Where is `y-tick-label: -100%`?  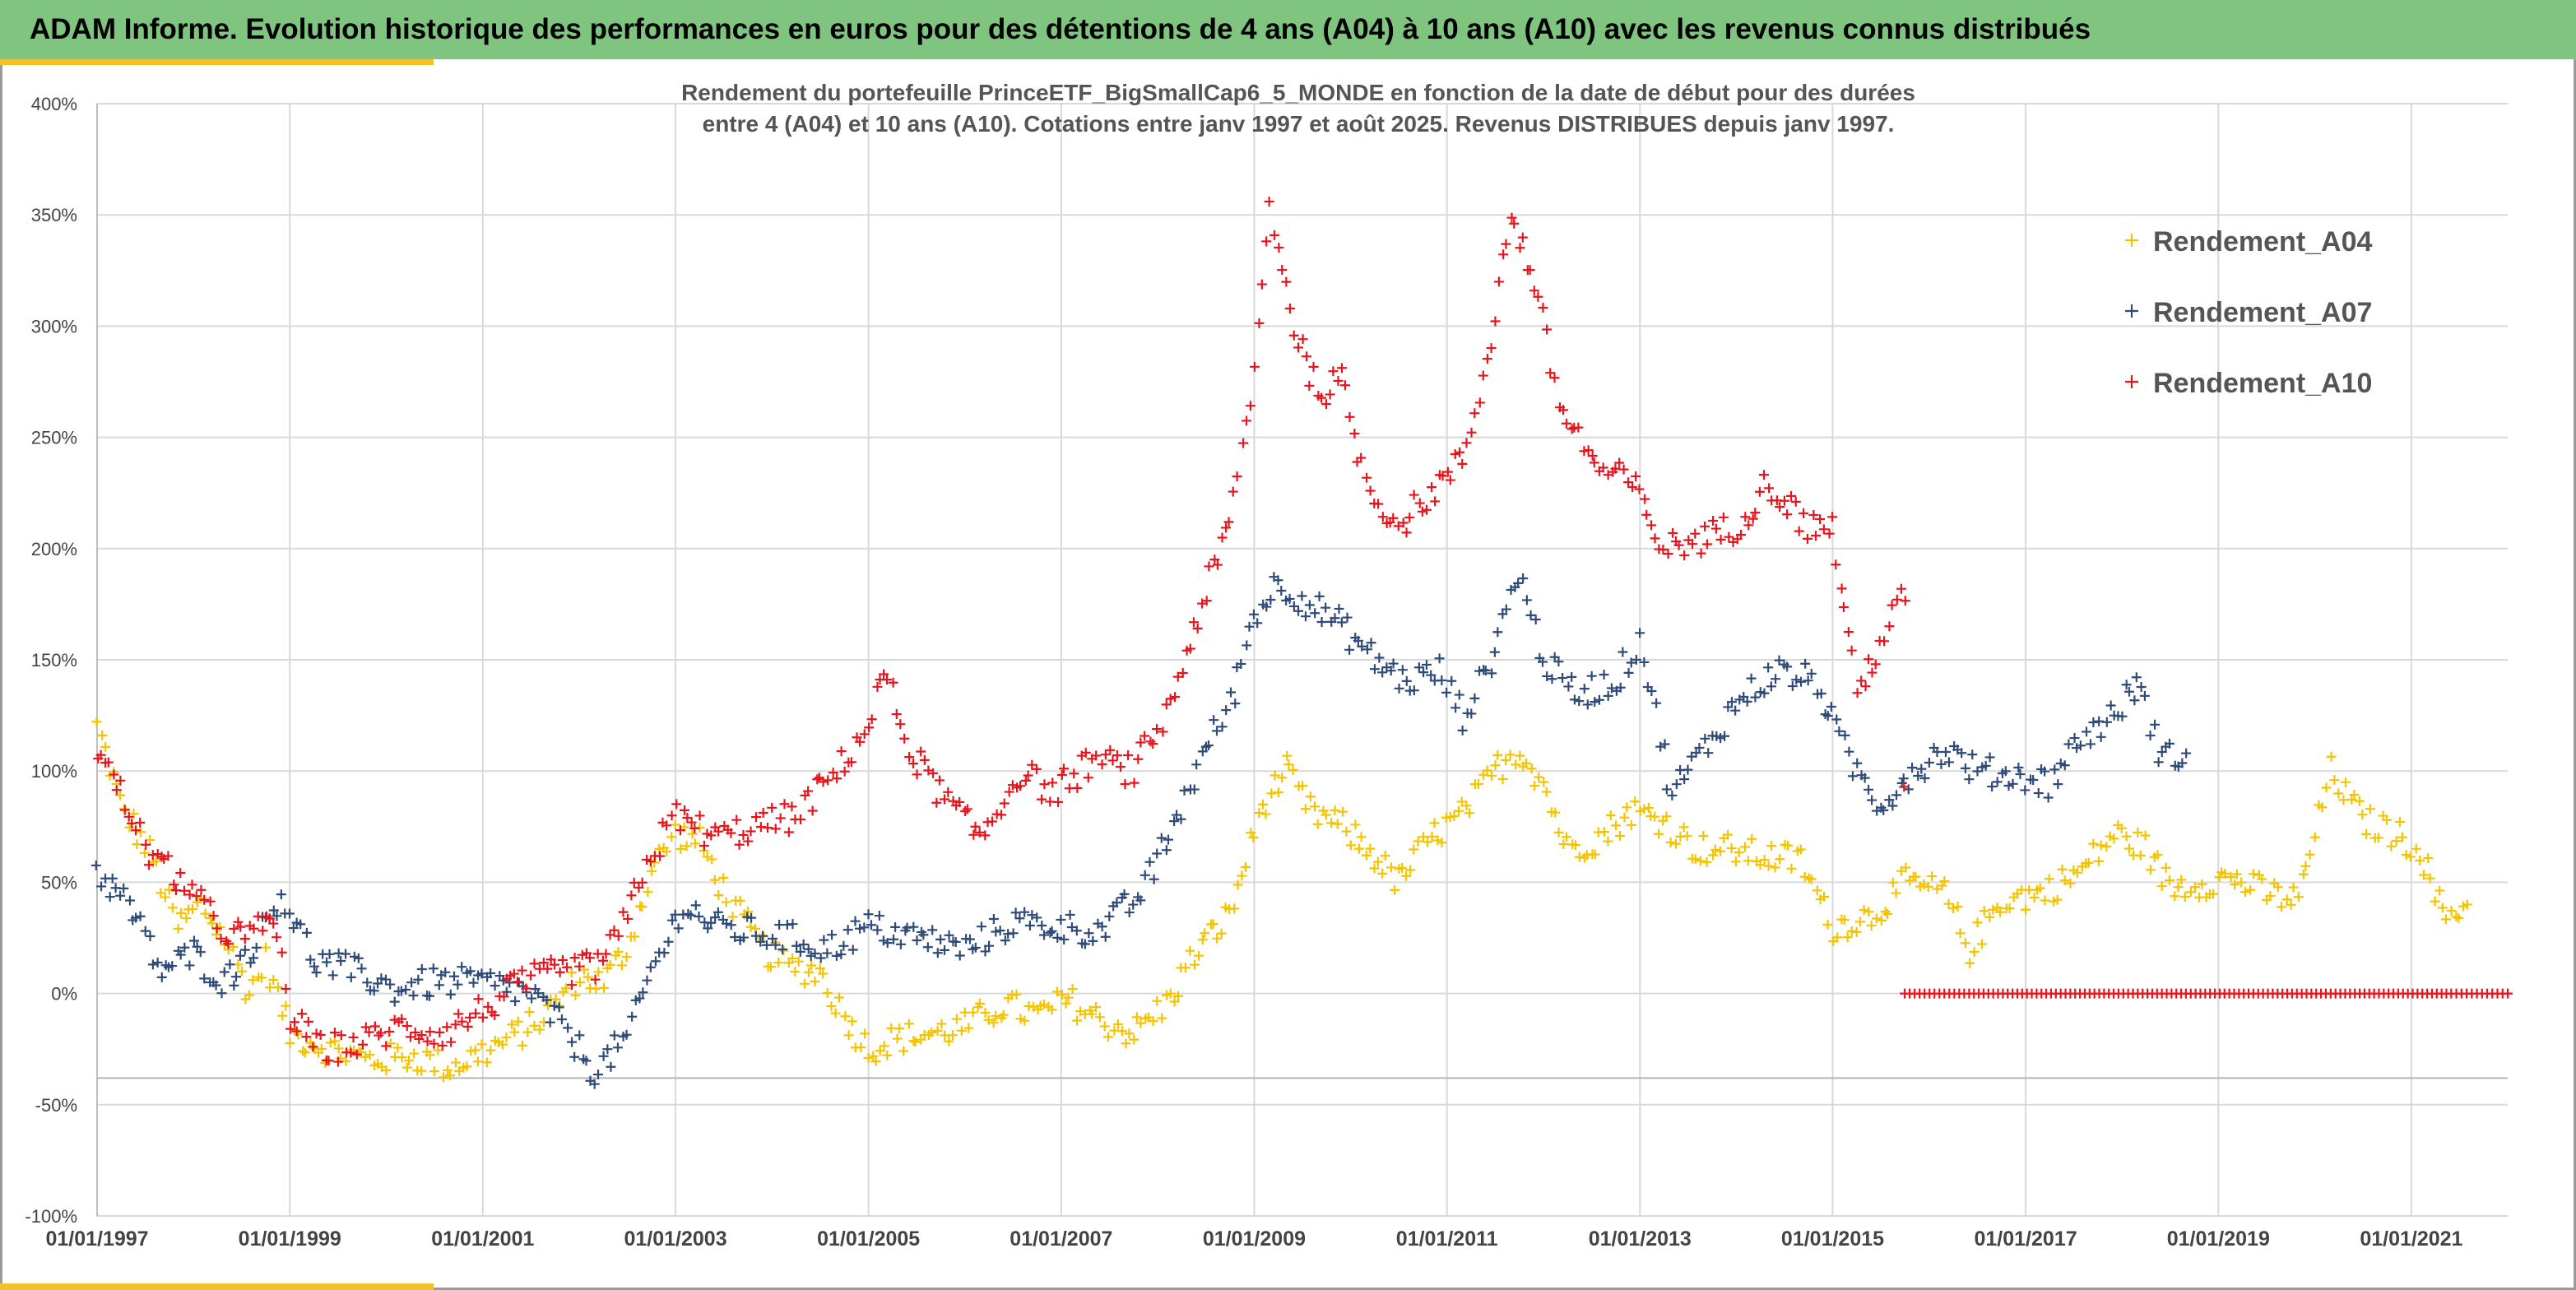
y-tick-label: -100% is located at coordinates (51, 1216).